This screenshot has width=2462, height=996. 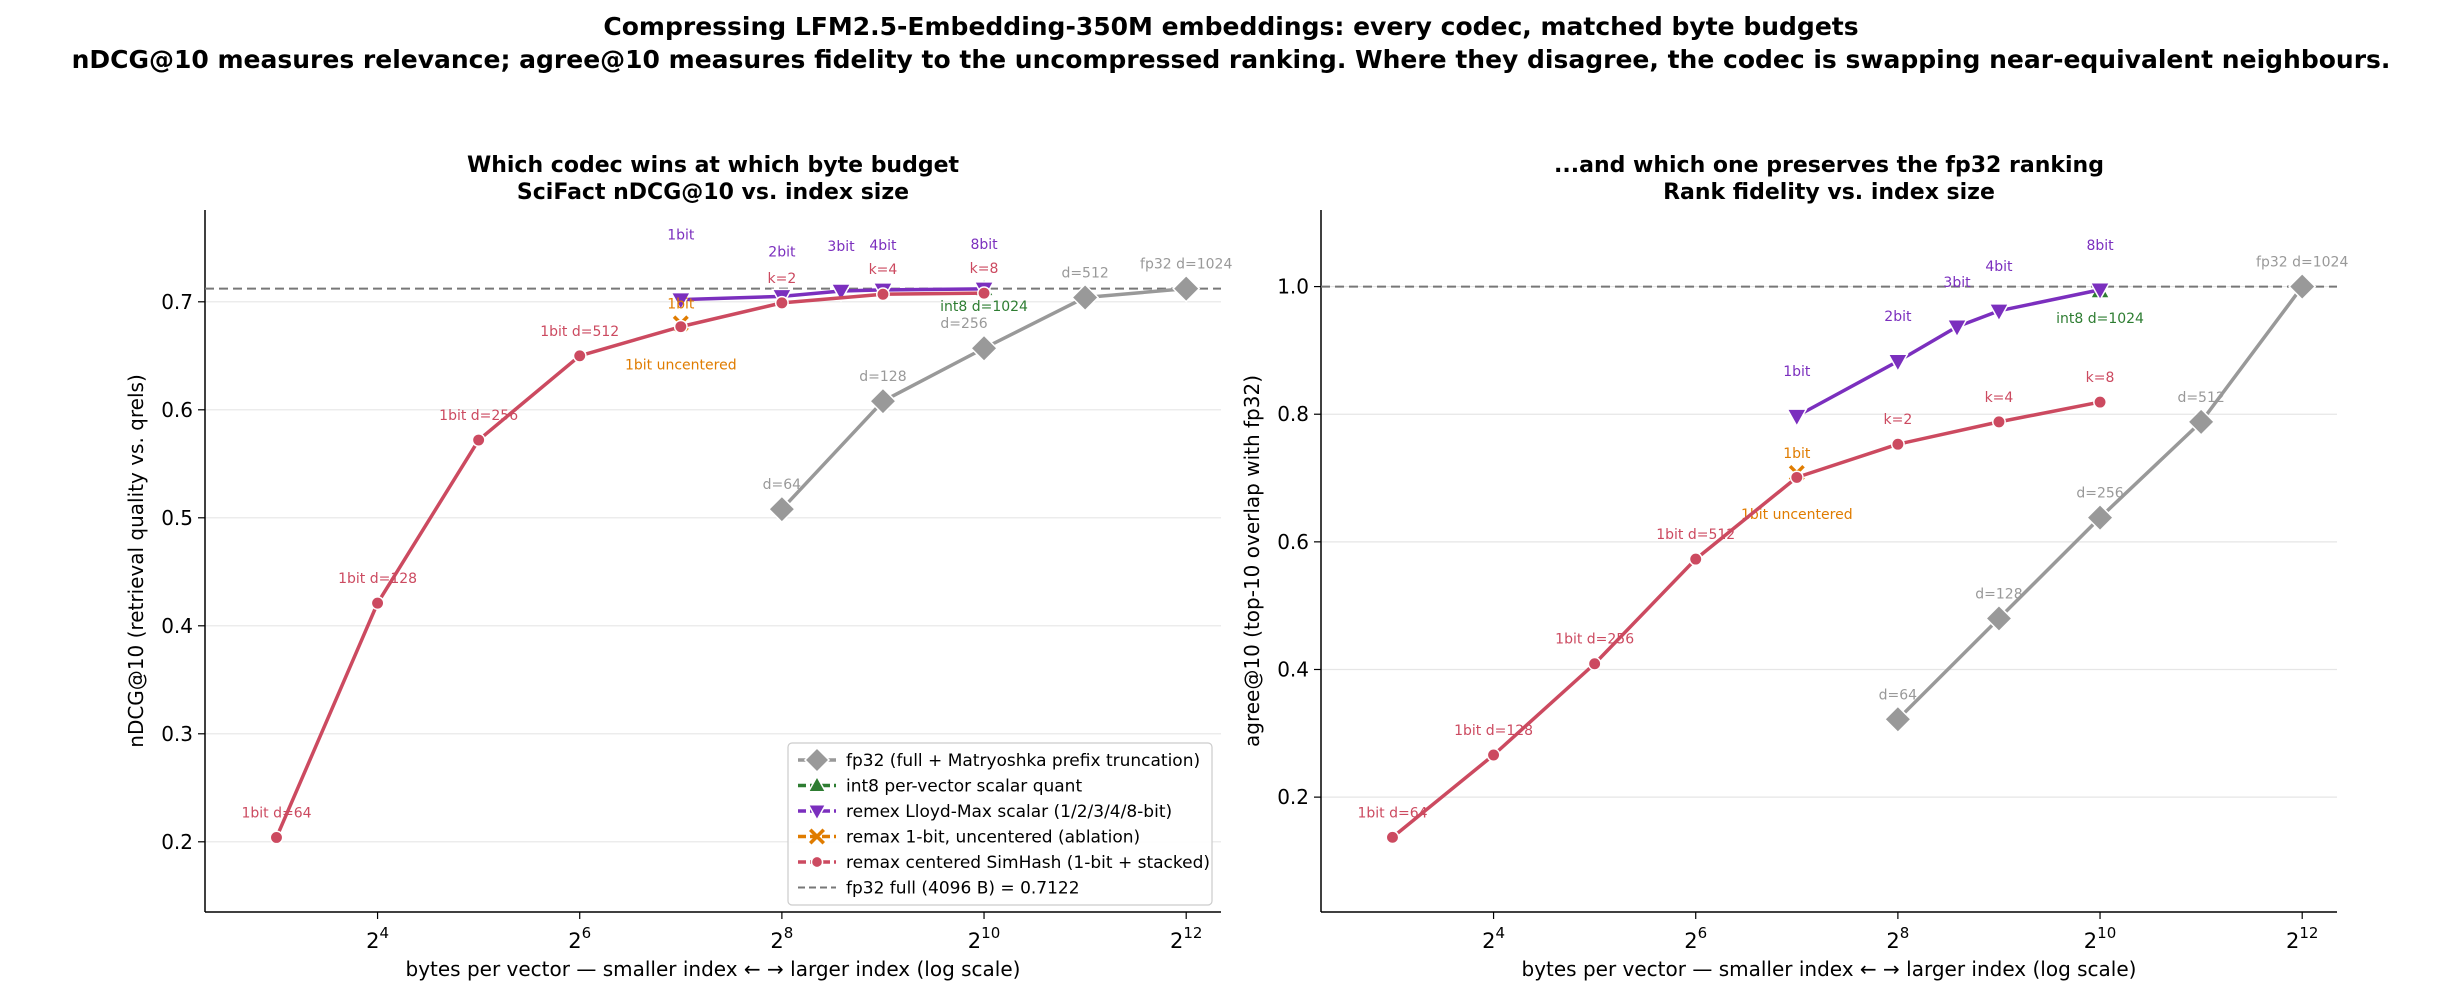 What do you see at coordinates (1898, 317) in the screenshot?
I see `data-label-remex: 2bit` at bounding box center [1898, 317].